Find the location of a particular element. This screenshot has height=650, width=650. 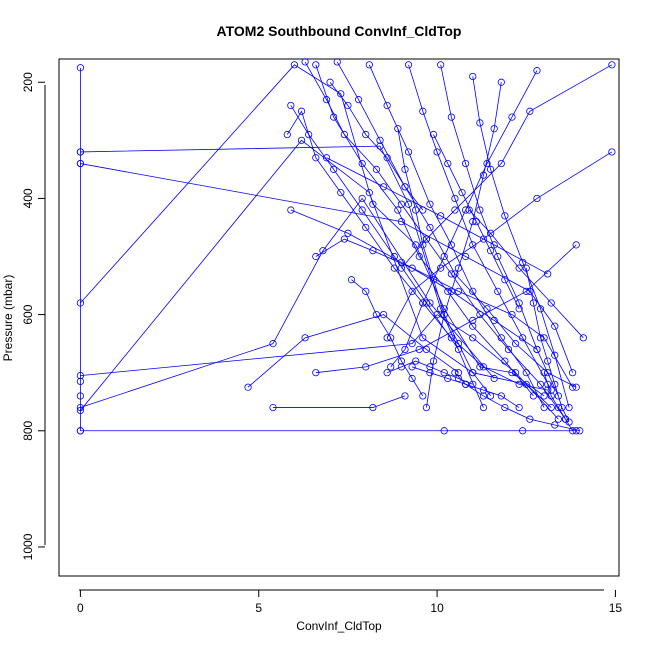

x-axis-label: ConvInf_CldTop is located at coordinates (339, 626).